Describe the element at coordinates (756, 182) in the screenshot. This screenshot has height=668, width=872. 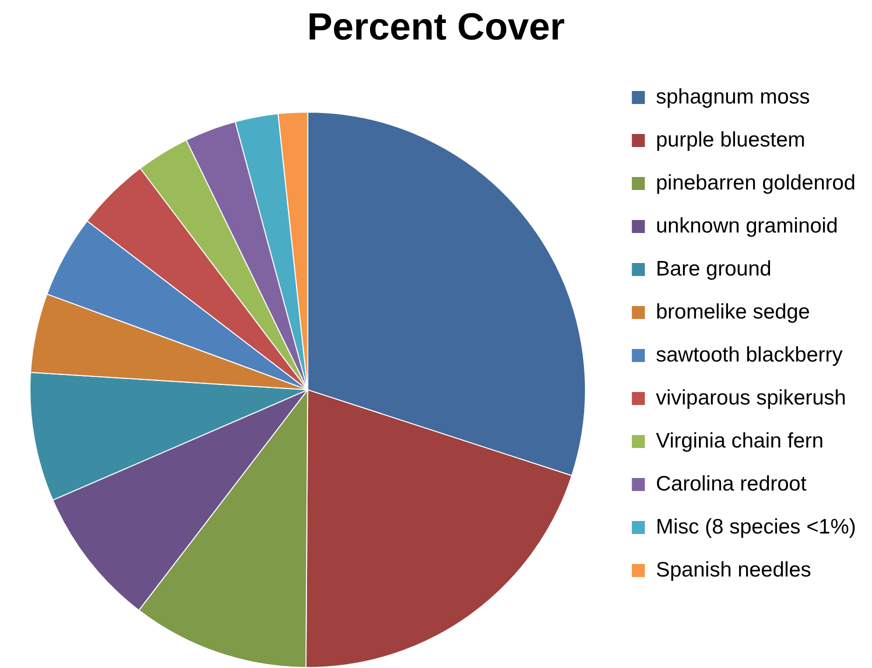
I see `legend-label: pinebarren goldenrod` at that location.